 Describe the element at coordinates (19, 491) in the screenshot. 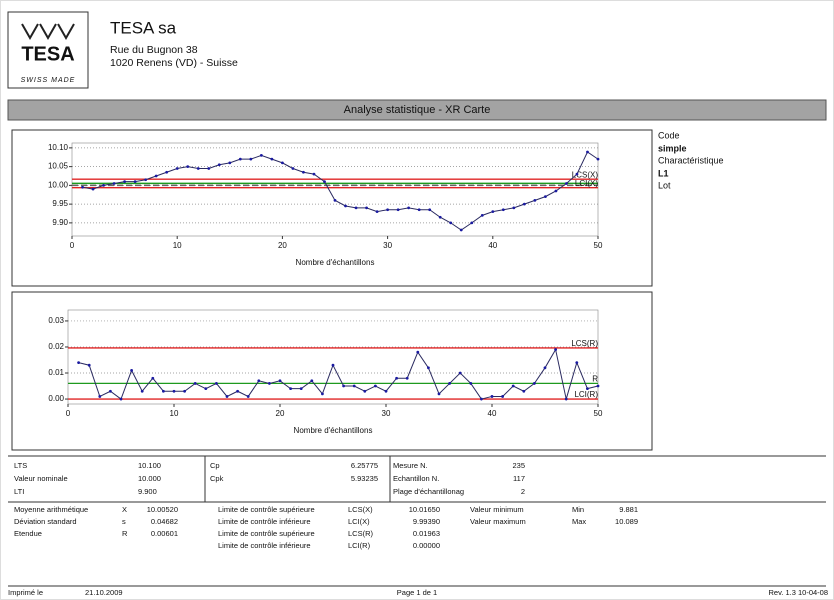

I see `stat-label: LTI` at that location.